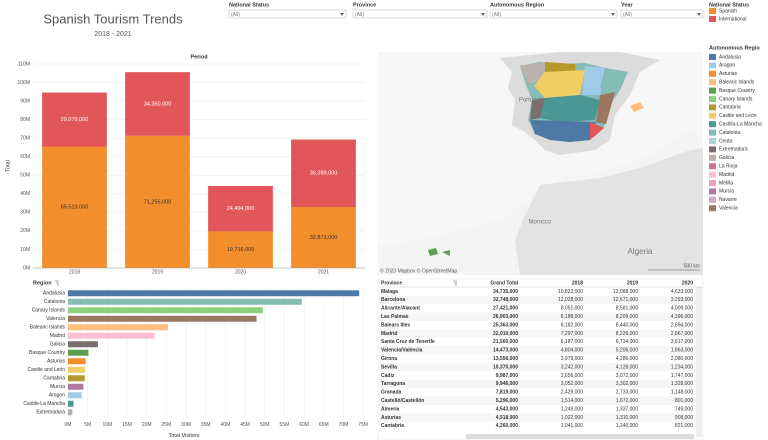 The image size is (768, 440). What do you see at coordinates (699, 362) in the screenshot?
I see `table-scrollbar` at bounding box center [699, 362].